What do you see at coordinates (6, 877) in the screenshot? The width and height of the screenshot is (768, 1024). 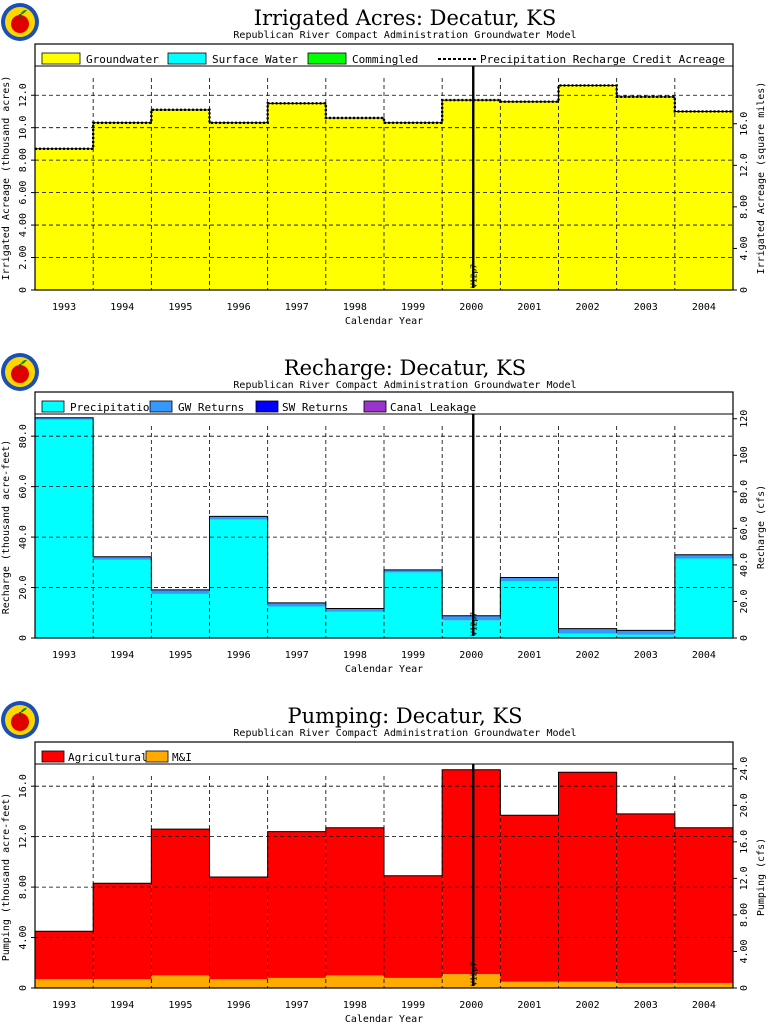 I see `y-axis-title: Pumping (thousand acre-feet)` at bounding box center [6, 877].